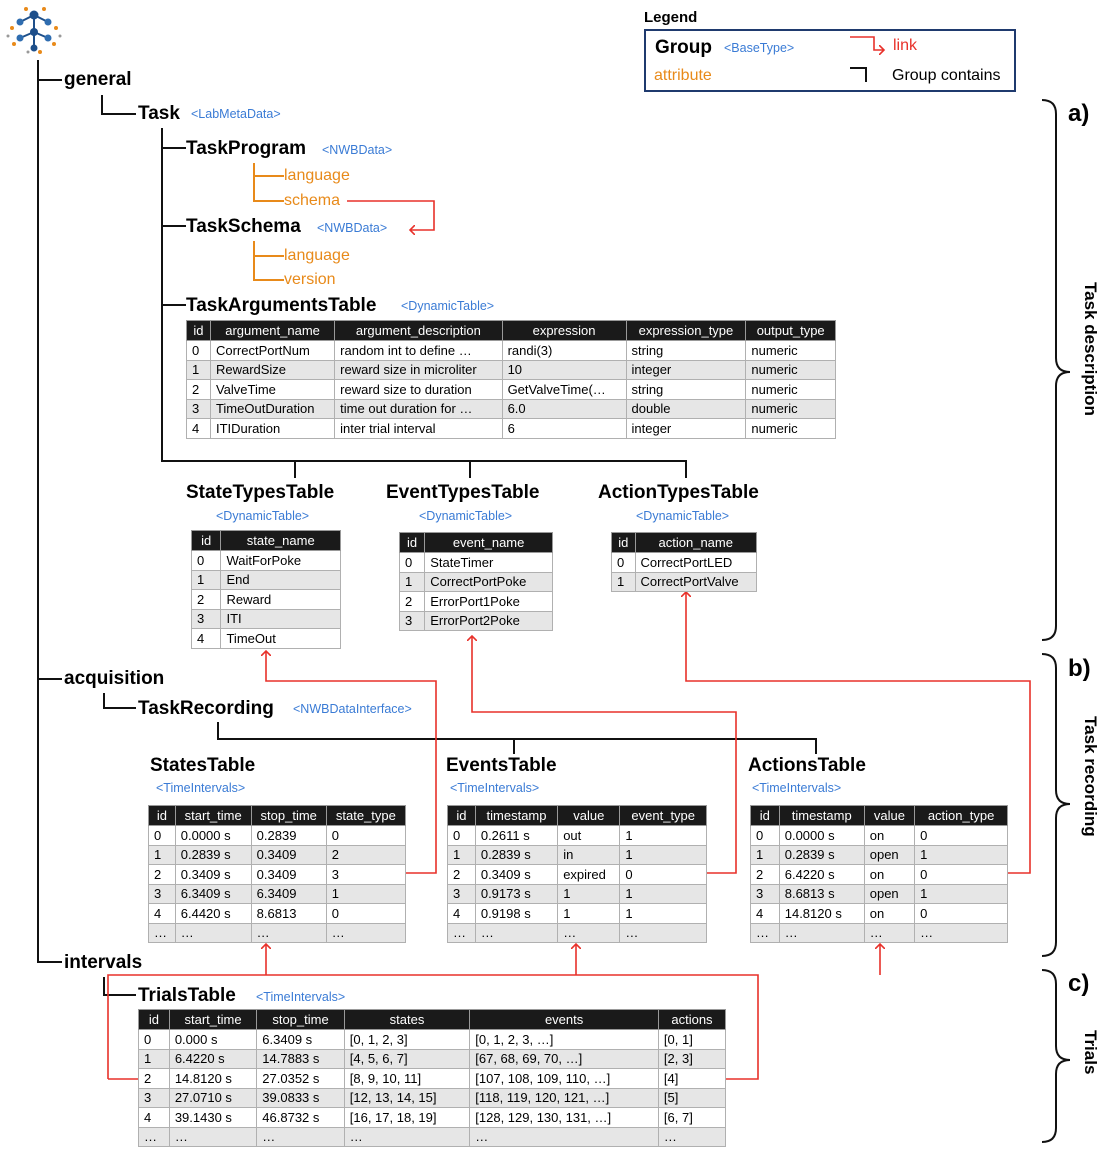 The height and width of the screenshot is (1160, 1116). I want to click on table-row: 1 End, so click(265, 579).